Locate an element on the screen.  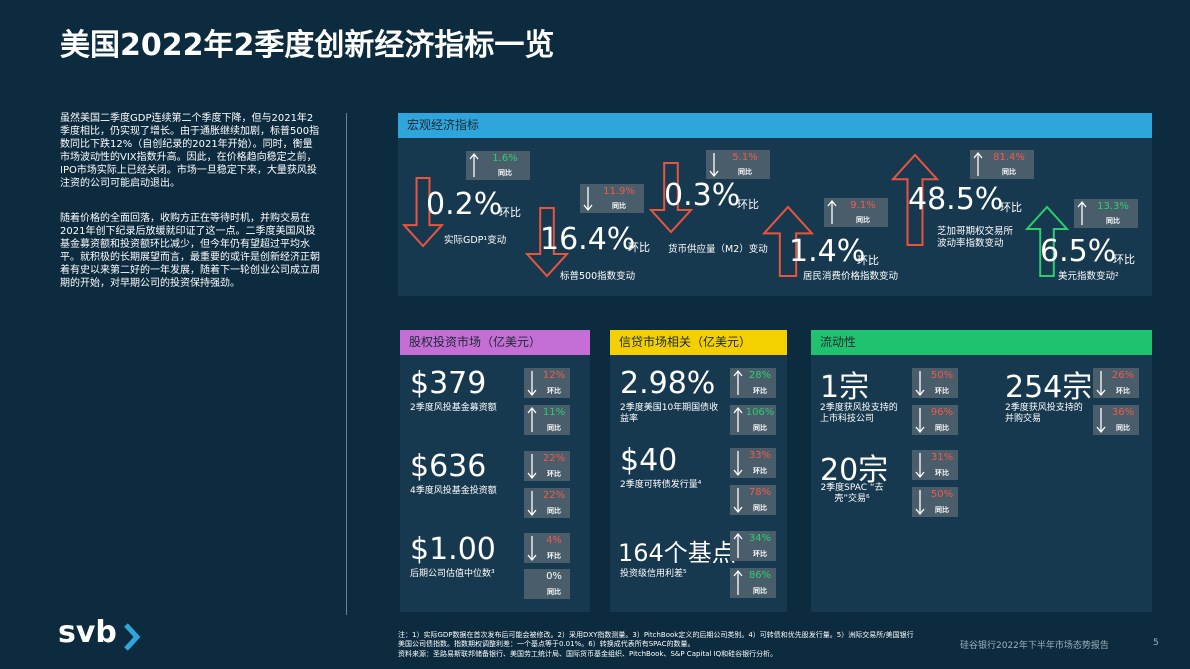
panel-header: 信贷市场相关（亿美元） is located at coordinates (698, 342).